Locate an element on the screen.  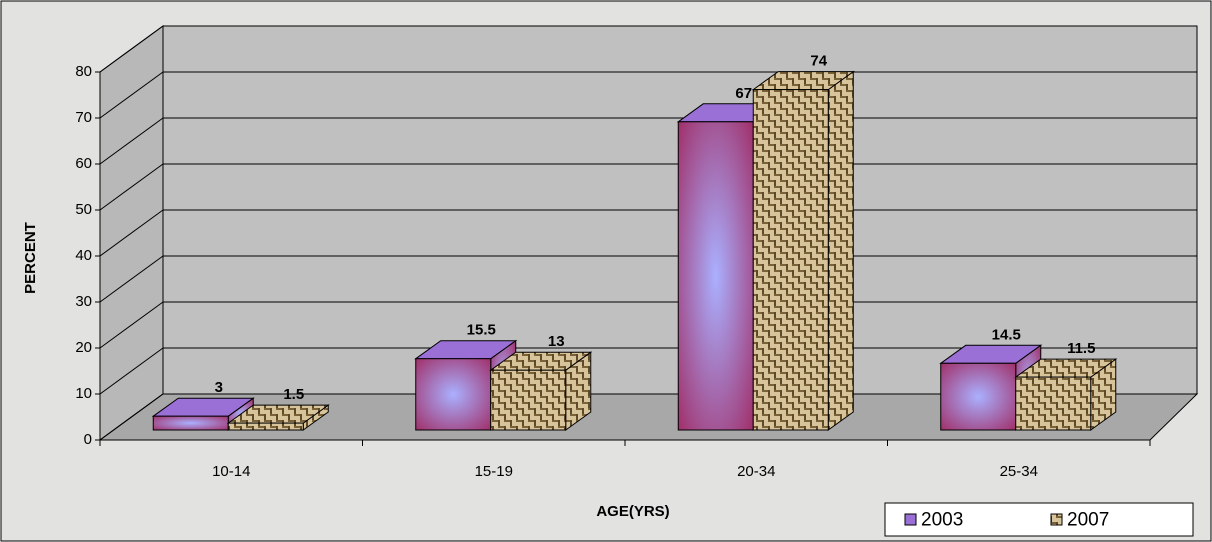
y-tick-label: 10 is located at coordinates (83, 393).